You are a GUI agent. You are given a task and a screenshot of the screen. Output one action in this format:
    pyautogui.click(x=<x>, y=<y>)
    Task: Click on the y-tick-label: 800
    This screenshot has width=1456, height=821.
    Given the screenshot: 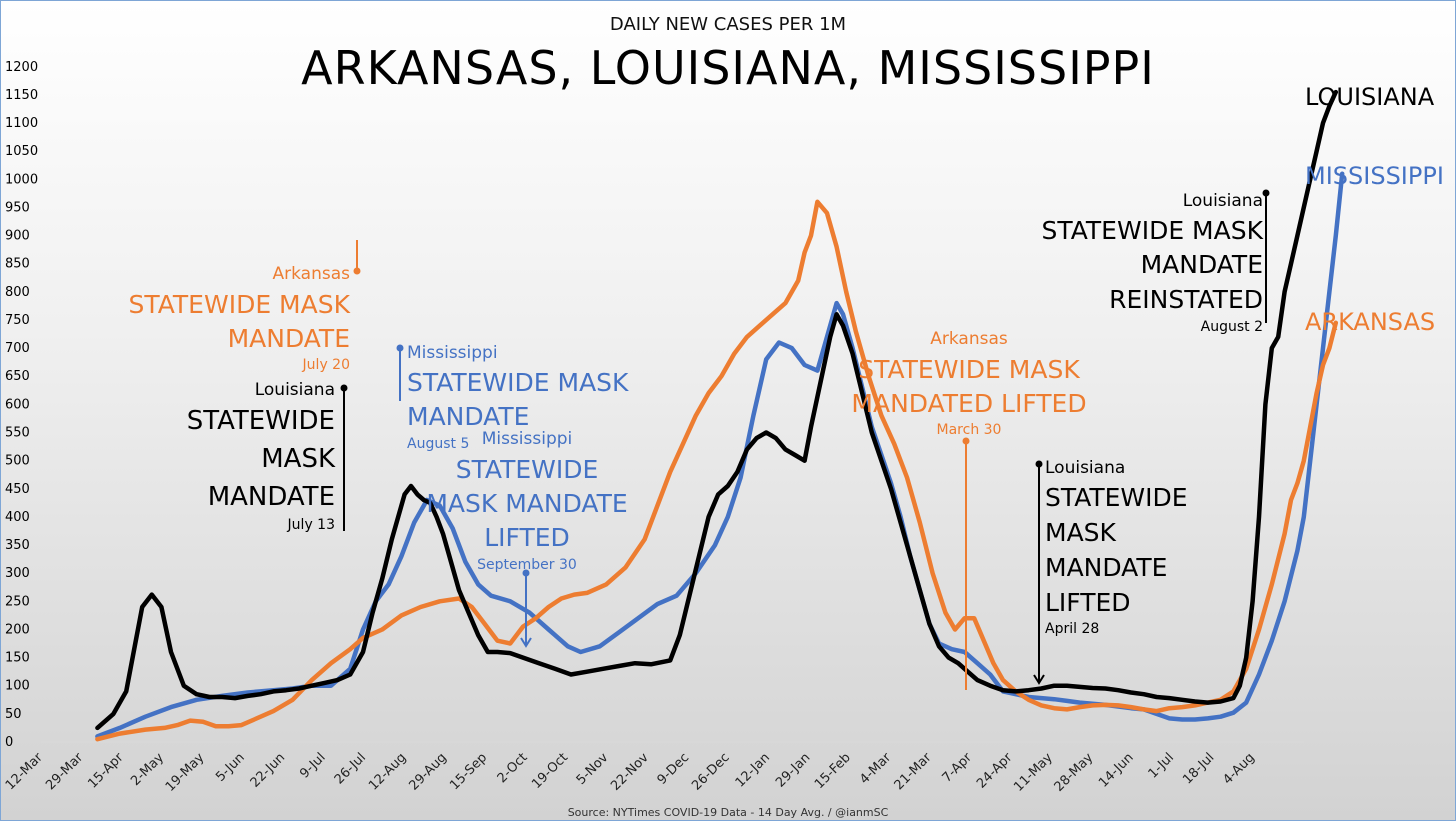 What is the action you would take?
    pyautogui.click(x=17, y=292)
    